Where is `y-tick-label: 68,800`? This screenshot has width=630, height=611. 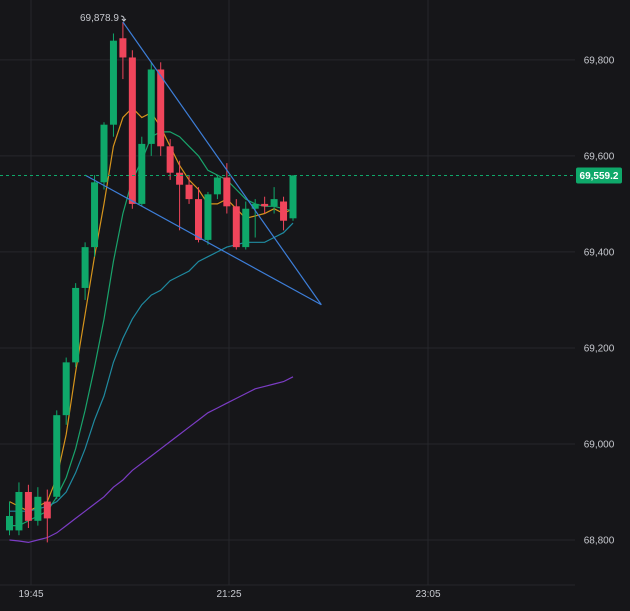 y-tick-label: 68,800 is located at coordinates (599, 541).